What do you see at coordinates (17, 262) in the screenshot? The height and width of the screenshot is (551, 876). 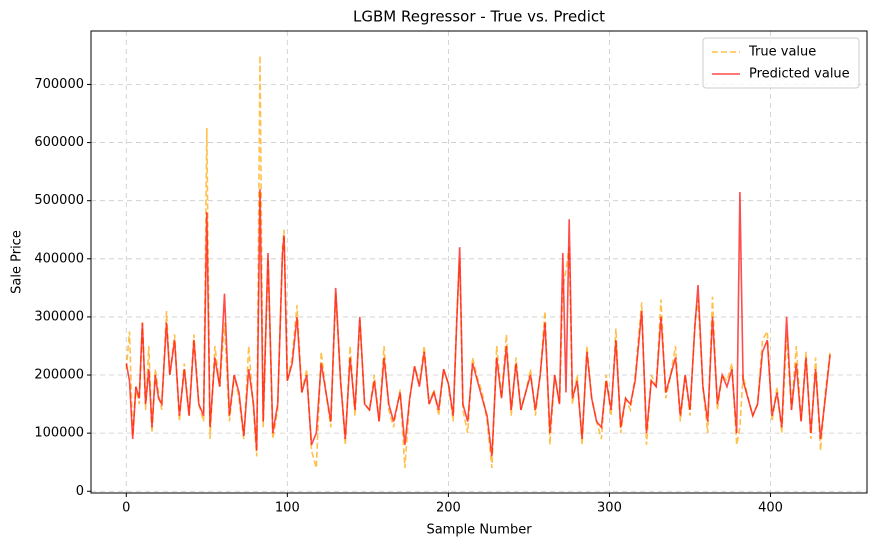 I see `y-axis-label: Sale Price` at bounding box center [17, 262].